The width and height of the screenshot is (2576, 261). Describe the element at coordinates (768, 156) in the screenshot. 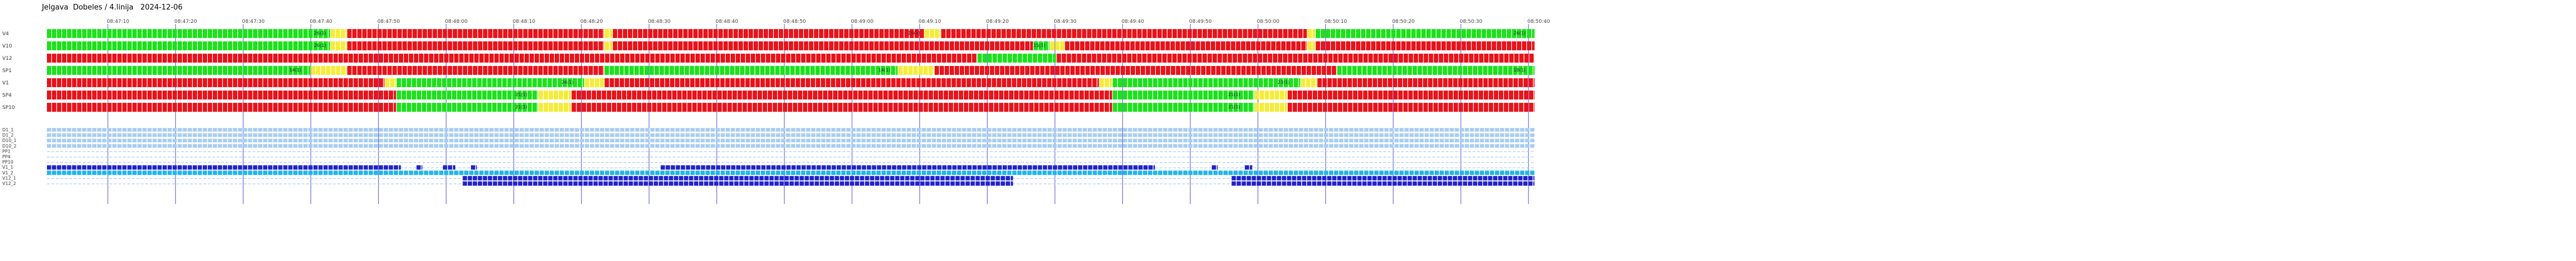

I see `detector-row-pp4: PP4` at that location.